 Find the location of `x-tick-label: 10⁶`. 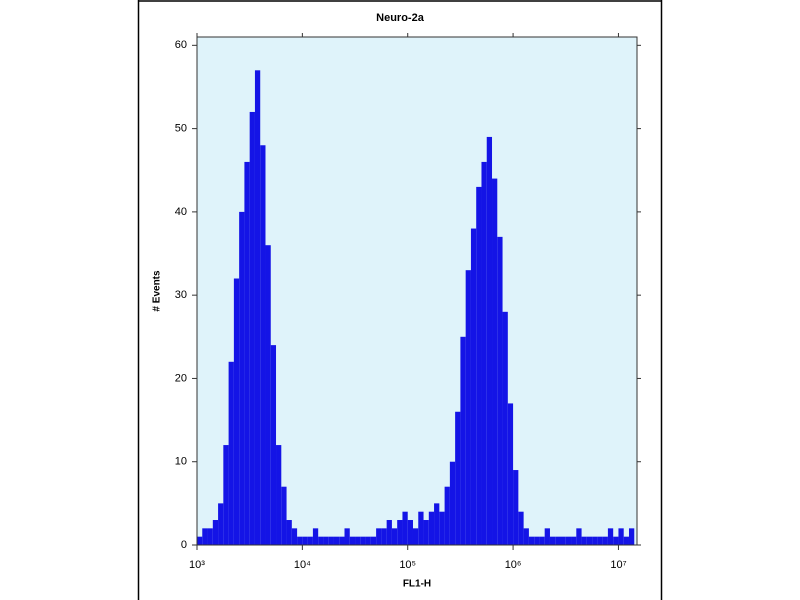

x-tick-label: 10⁶ is located at coordinates (513, 565).